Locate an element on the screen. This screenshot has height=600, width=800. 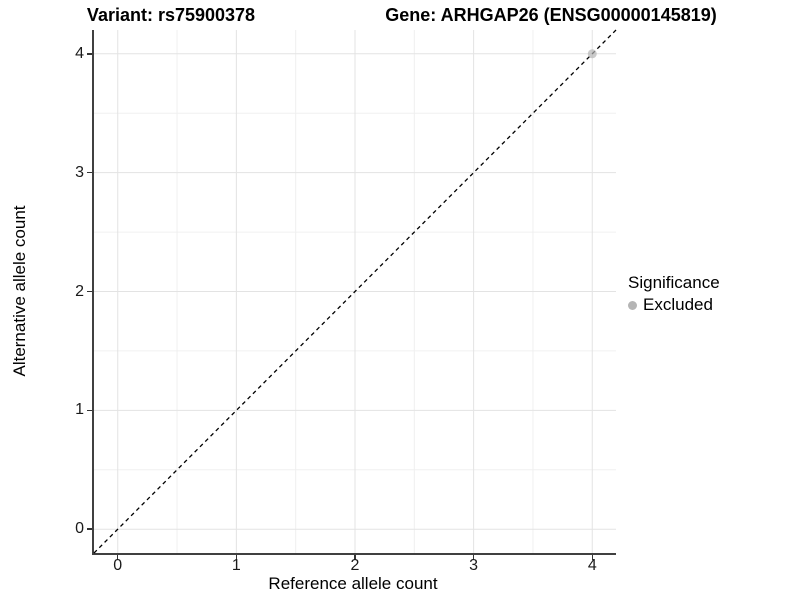
gene-title: Gene: ARHGAP26 (ENSG00000145819) is located at coordinates (551, 15).